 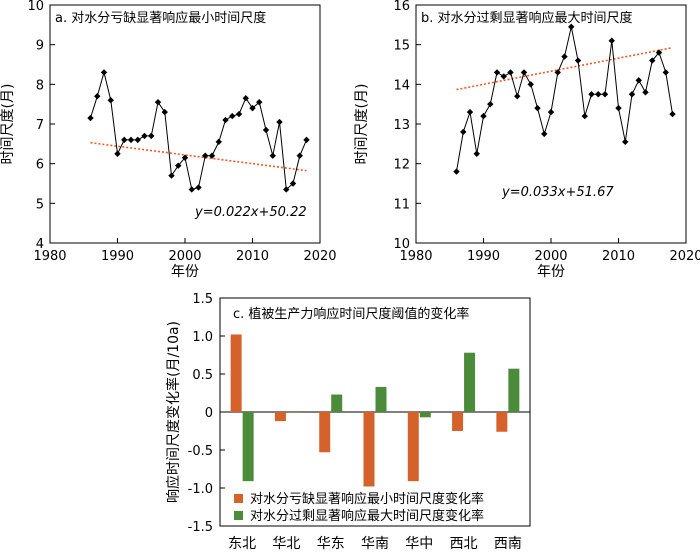 What do you see at coordinates (35, 7) in the screenshot?
I see `panel-a-y-tick-label: 10` at bounding box center [35, 7].